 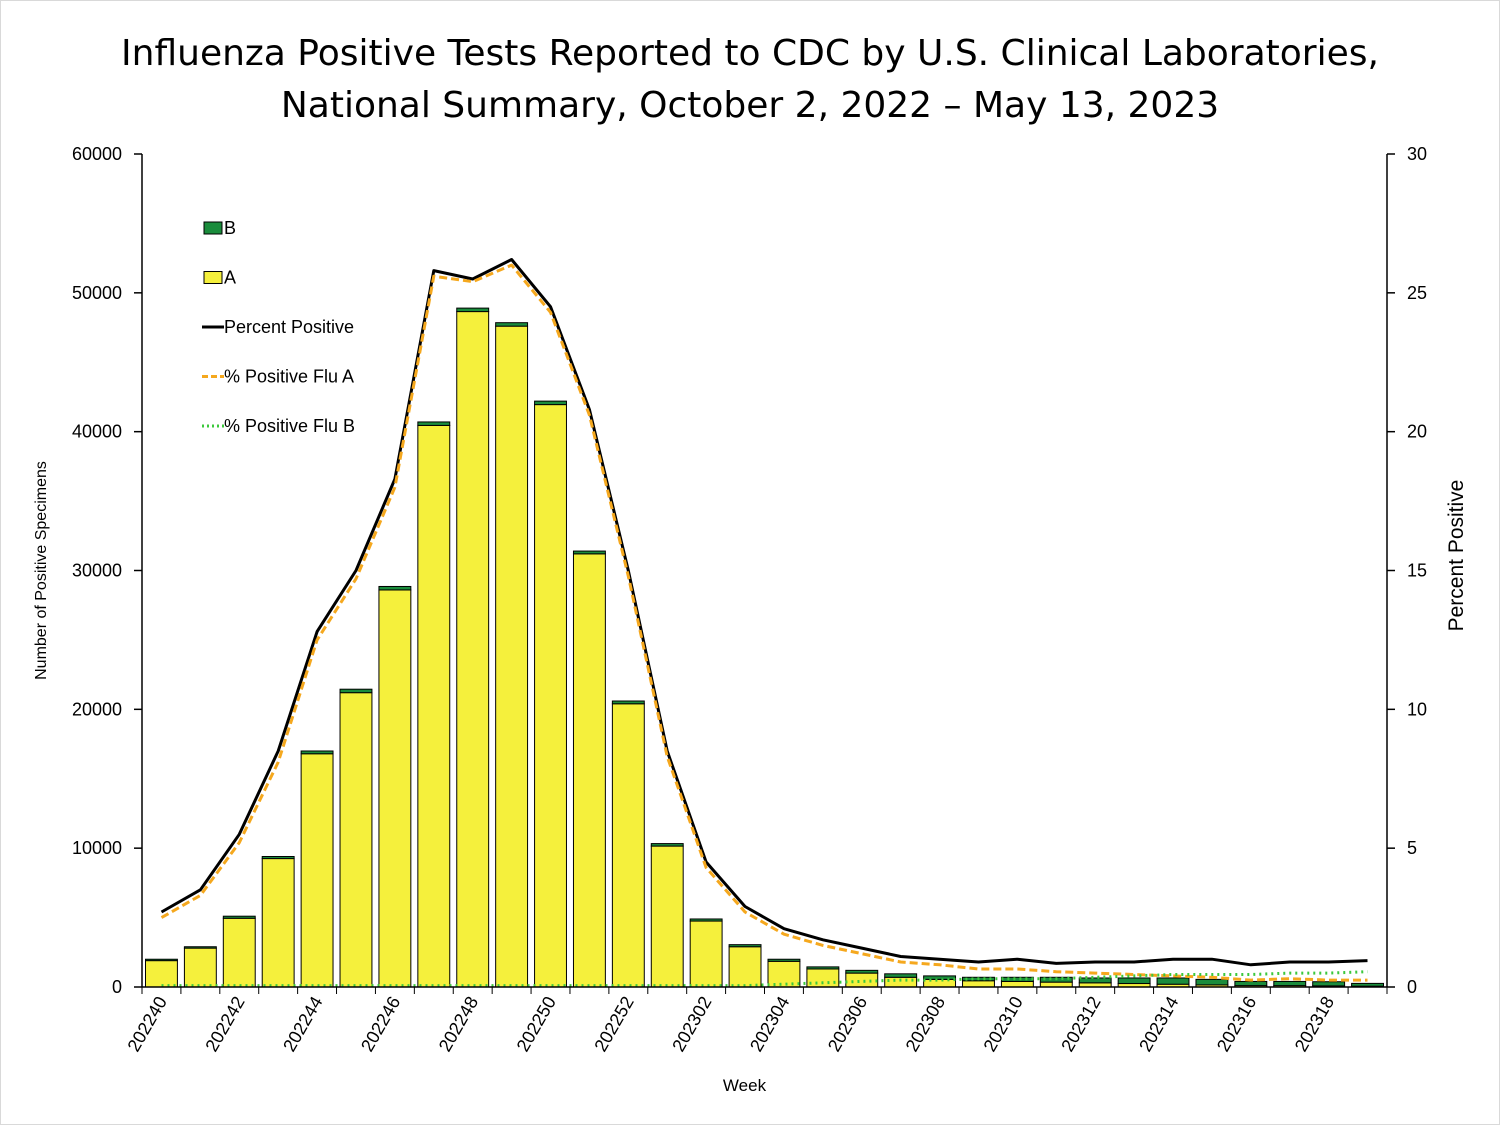 I want to click on y-tick-label-left: 20000, so click(x=97, y=709).